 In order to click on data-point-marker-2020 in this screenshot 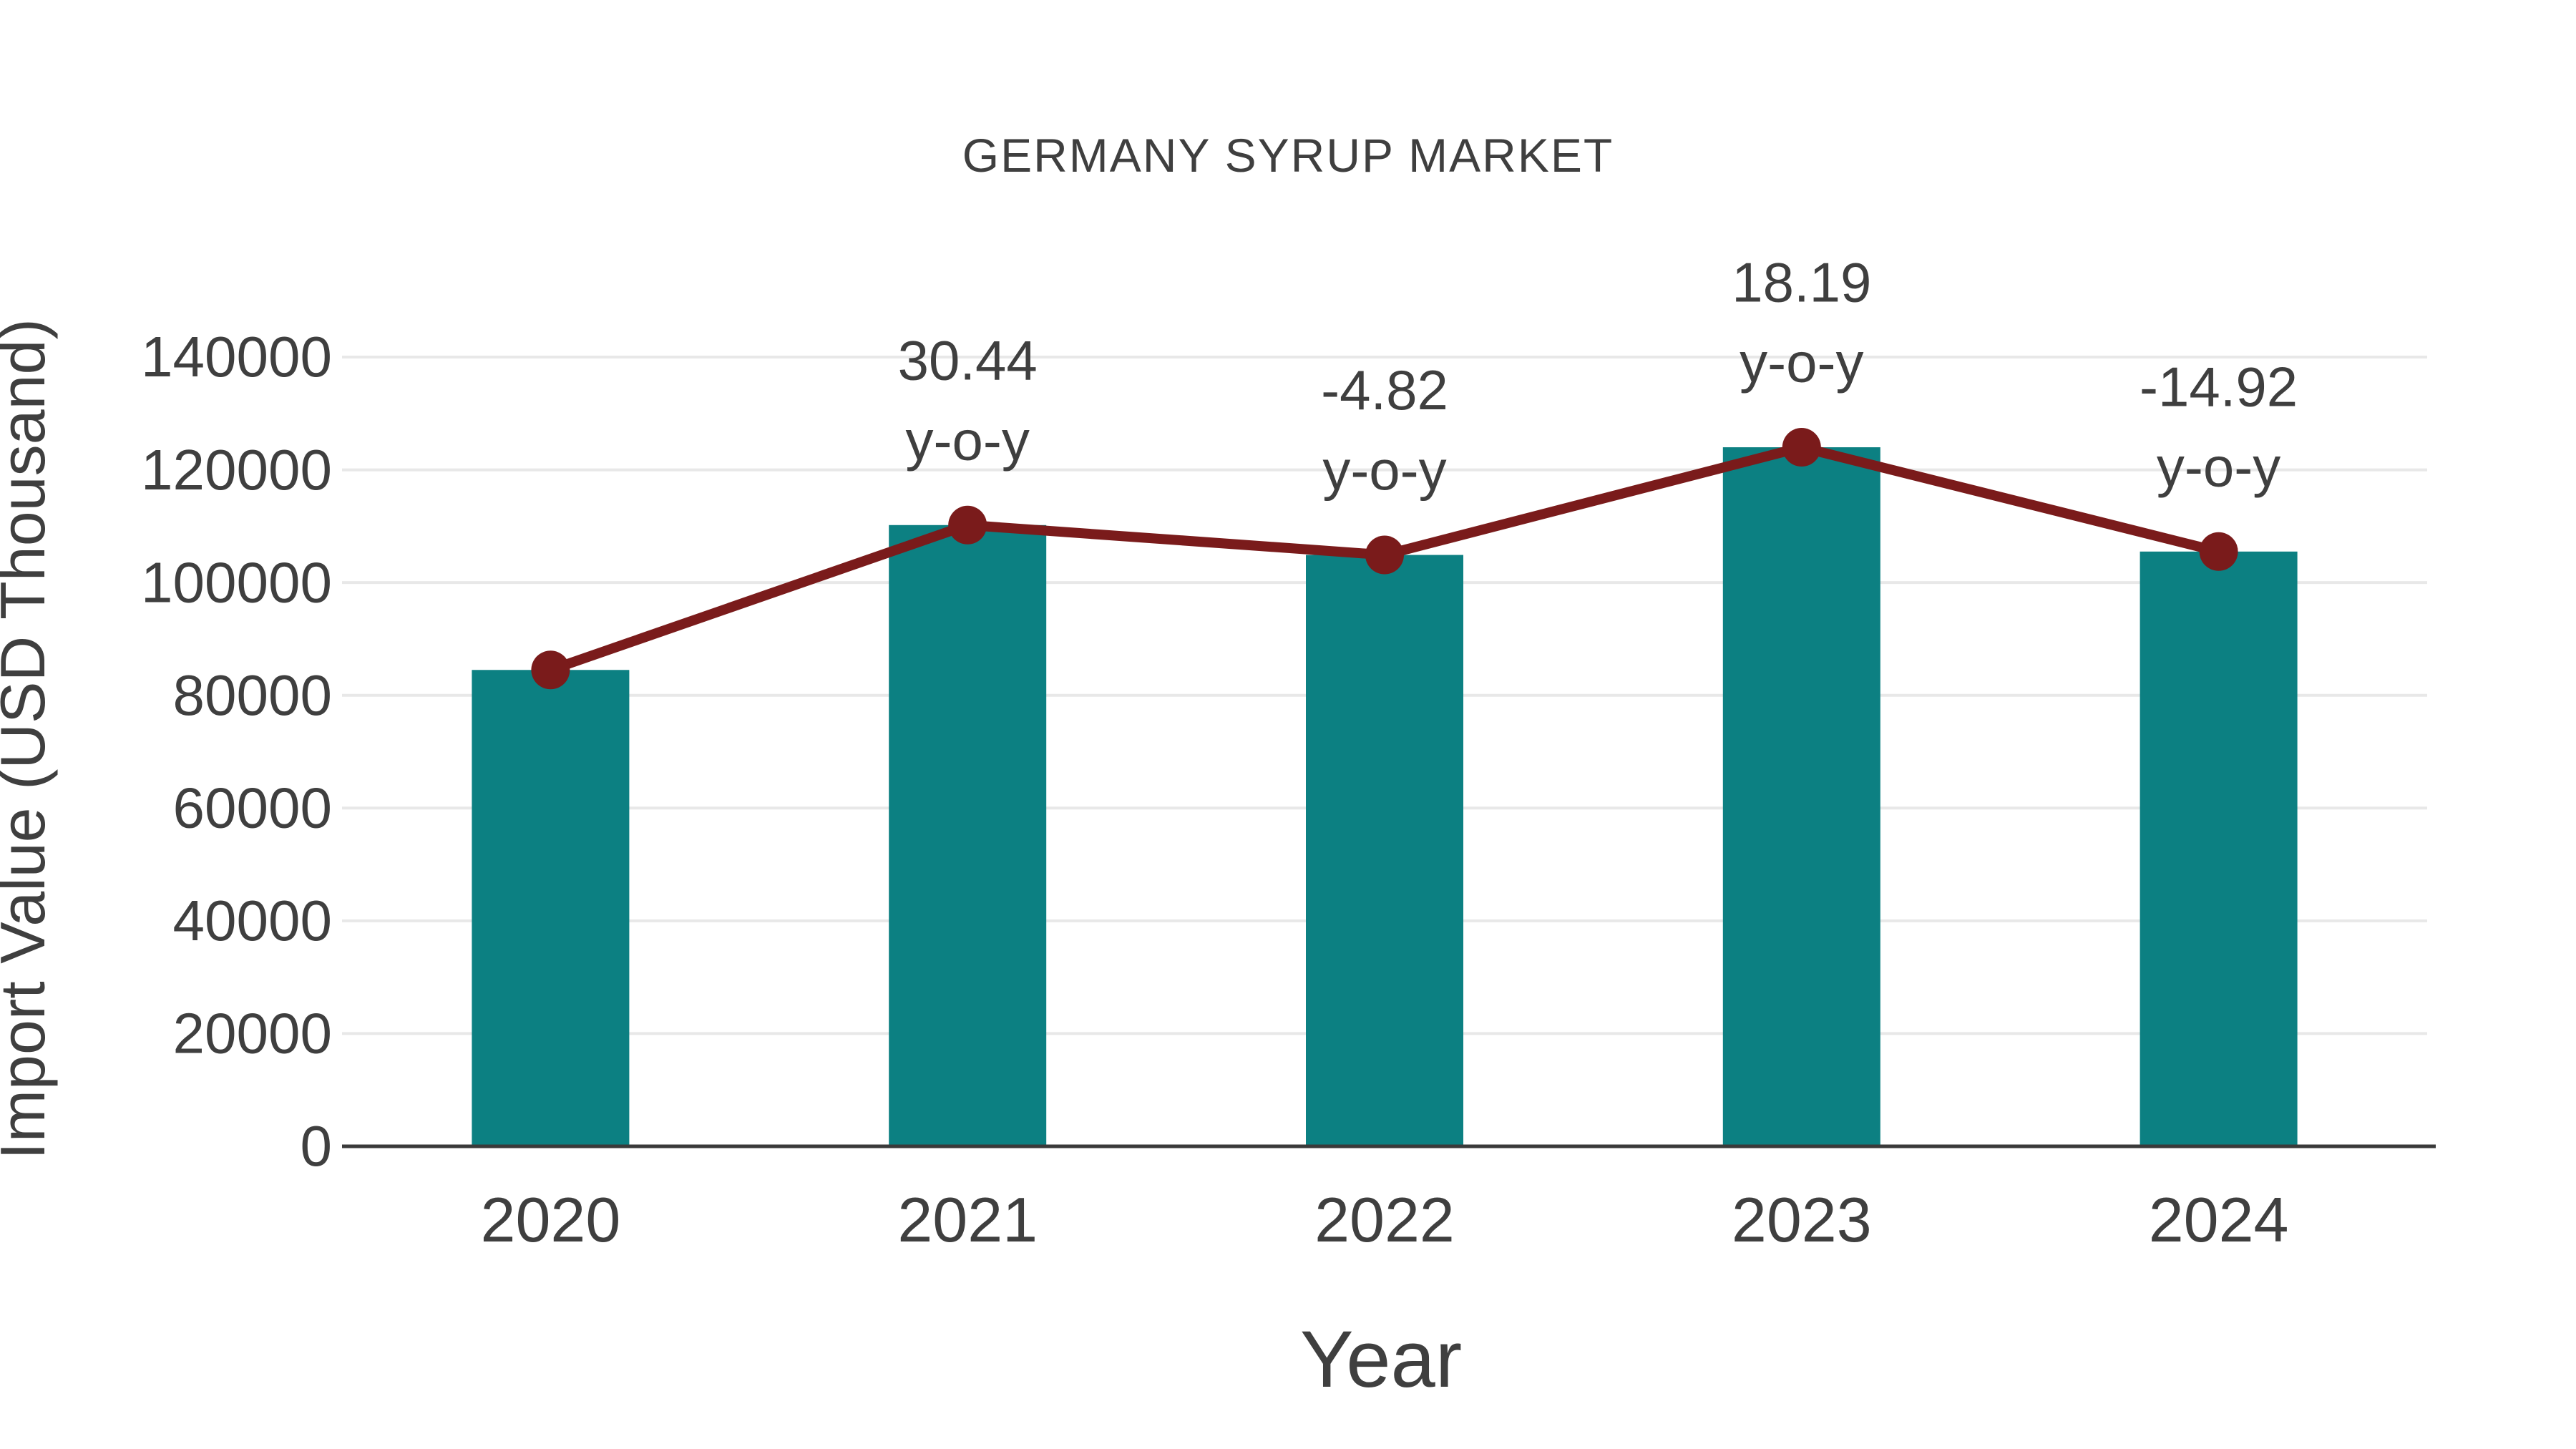, I will do `click(550, 670)`.